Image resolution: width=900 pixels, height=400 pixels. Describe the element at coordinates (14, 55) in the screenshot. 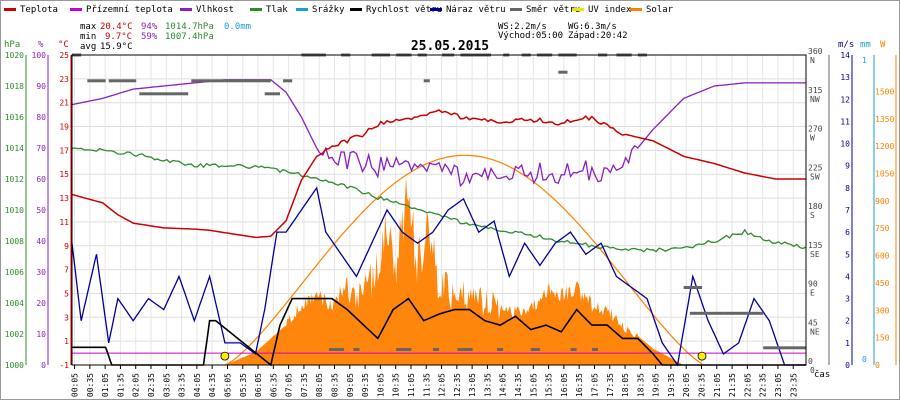

I see `hpa-tick-label: 1020` at that location.